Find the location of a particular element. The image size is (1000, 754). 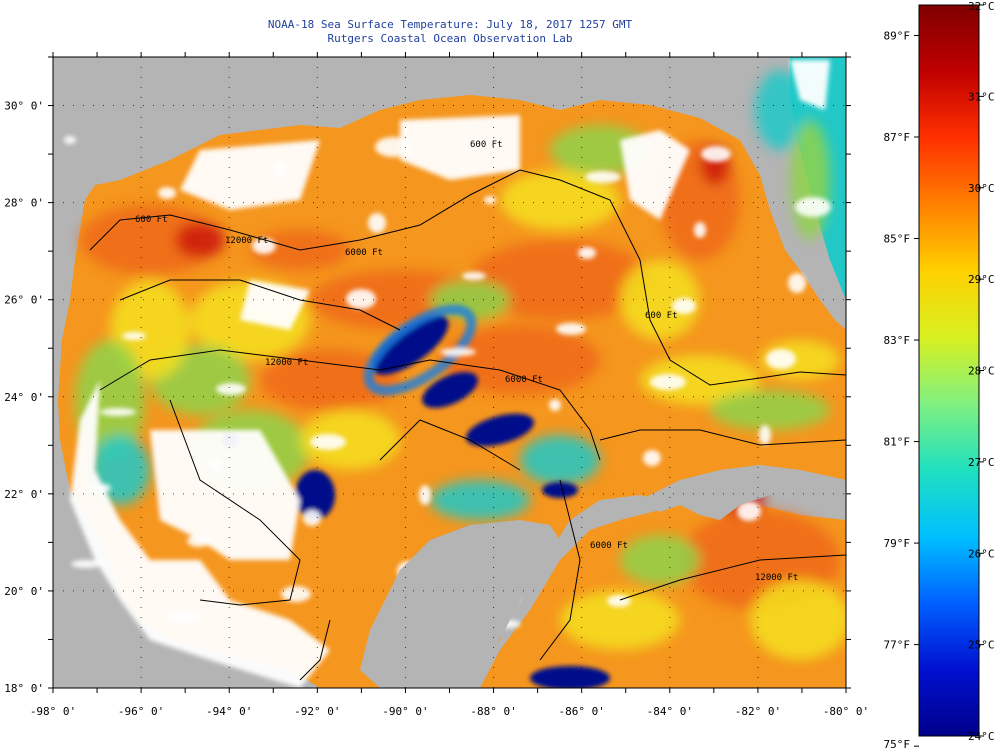

latitude-tick-label: 18° 0' is located at coordinates (24, 688).